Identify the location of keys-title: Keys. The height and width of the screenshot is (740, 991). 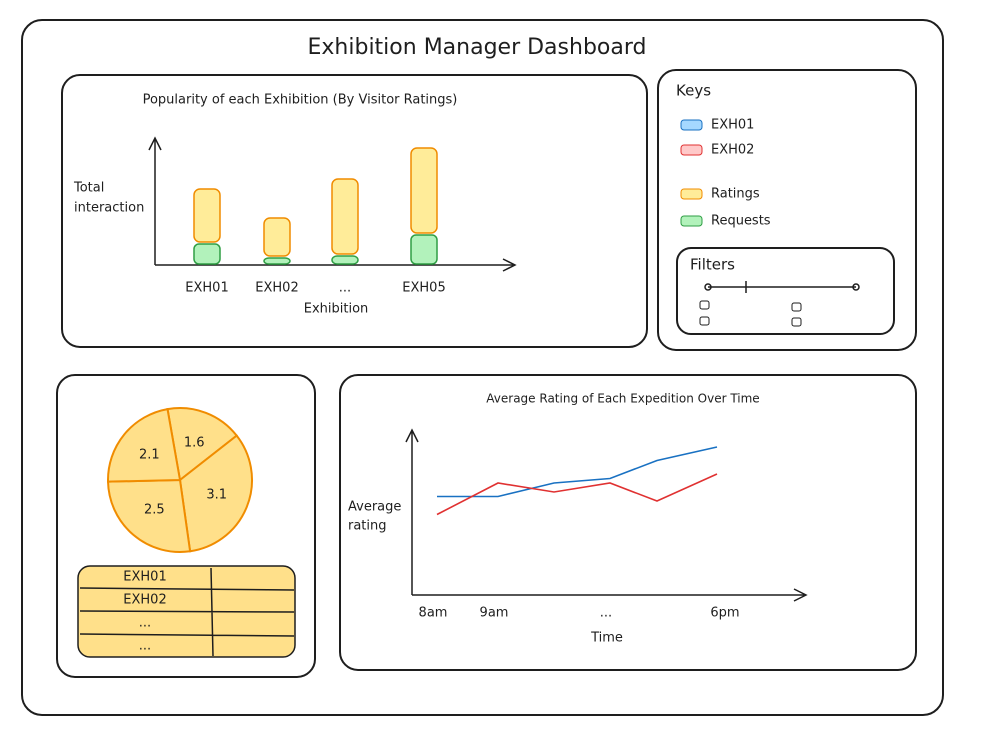
(693, 91).